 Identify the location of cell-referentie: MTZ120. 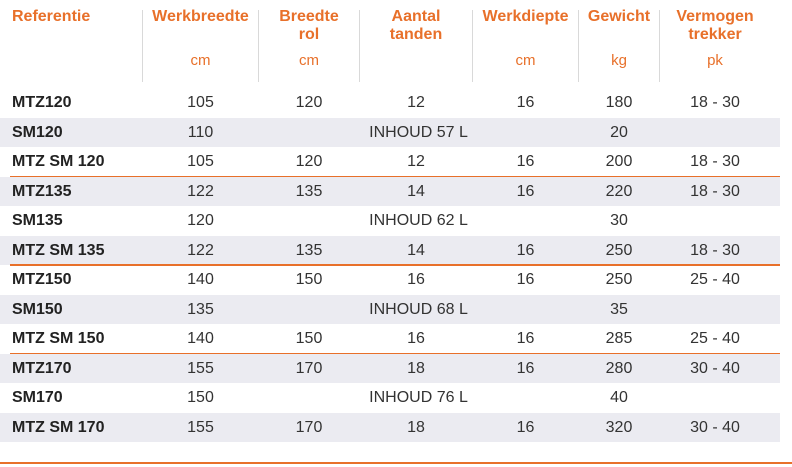
(42, 102).